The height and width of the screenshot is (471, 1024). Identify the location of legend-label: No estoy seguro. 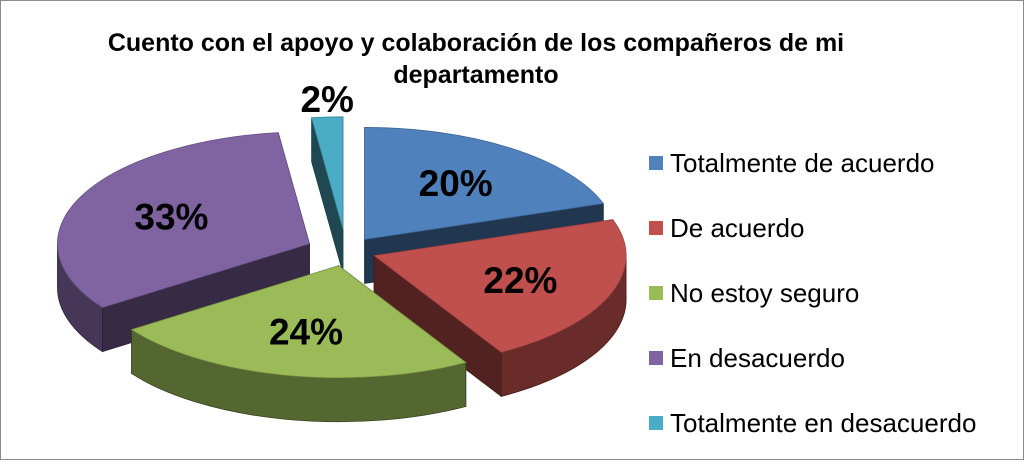
(765, 293).